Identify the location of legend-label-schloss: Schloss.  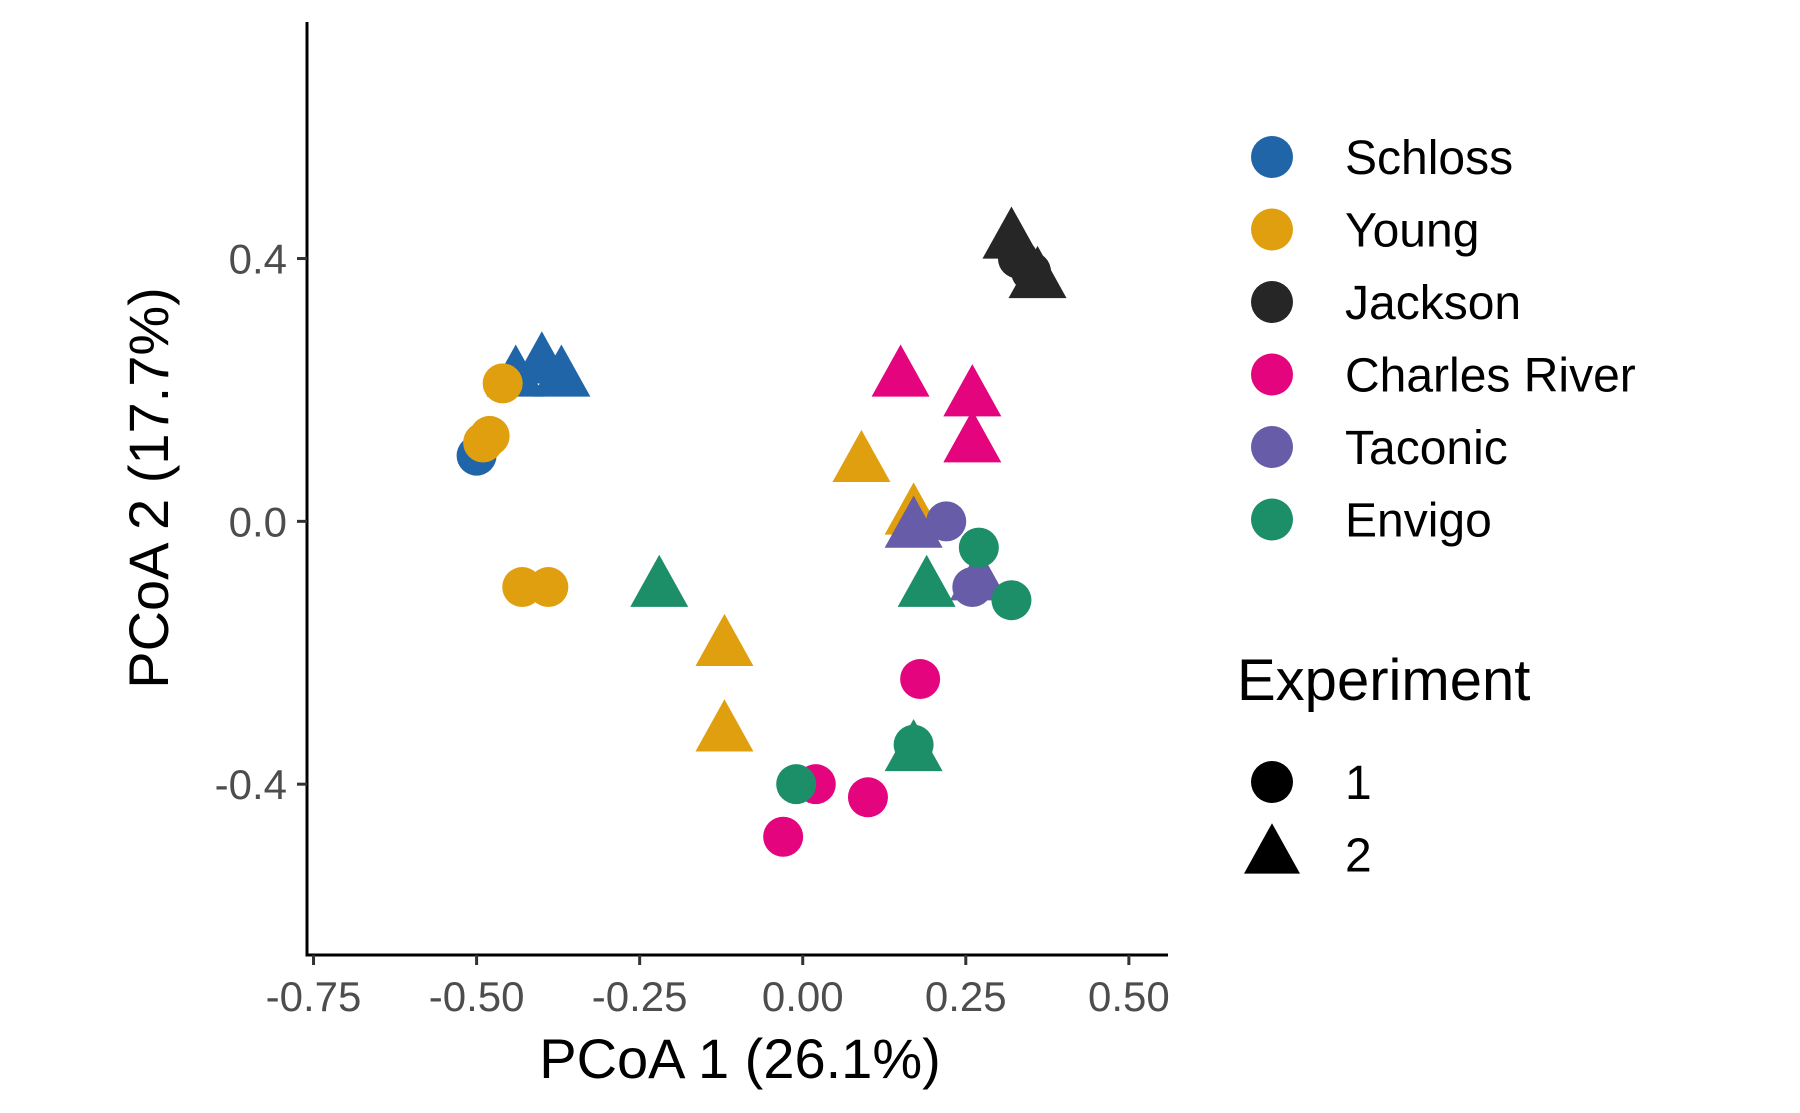
(1429, 158).